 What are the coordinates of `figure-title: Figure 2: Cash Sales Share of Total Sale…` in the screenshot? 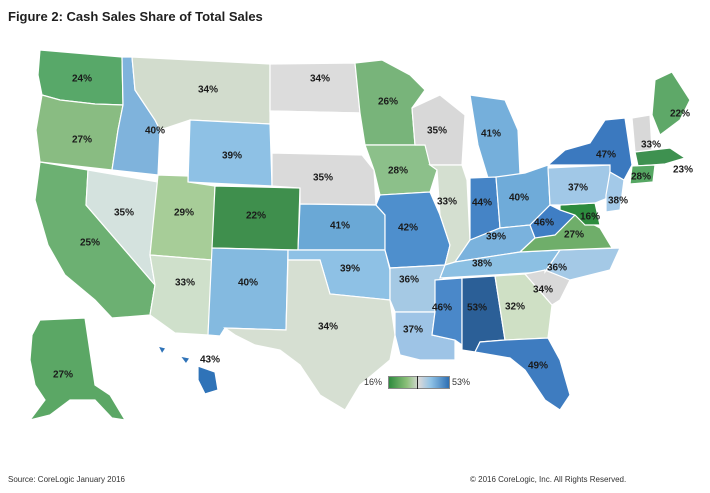 It's located at (135, 16).